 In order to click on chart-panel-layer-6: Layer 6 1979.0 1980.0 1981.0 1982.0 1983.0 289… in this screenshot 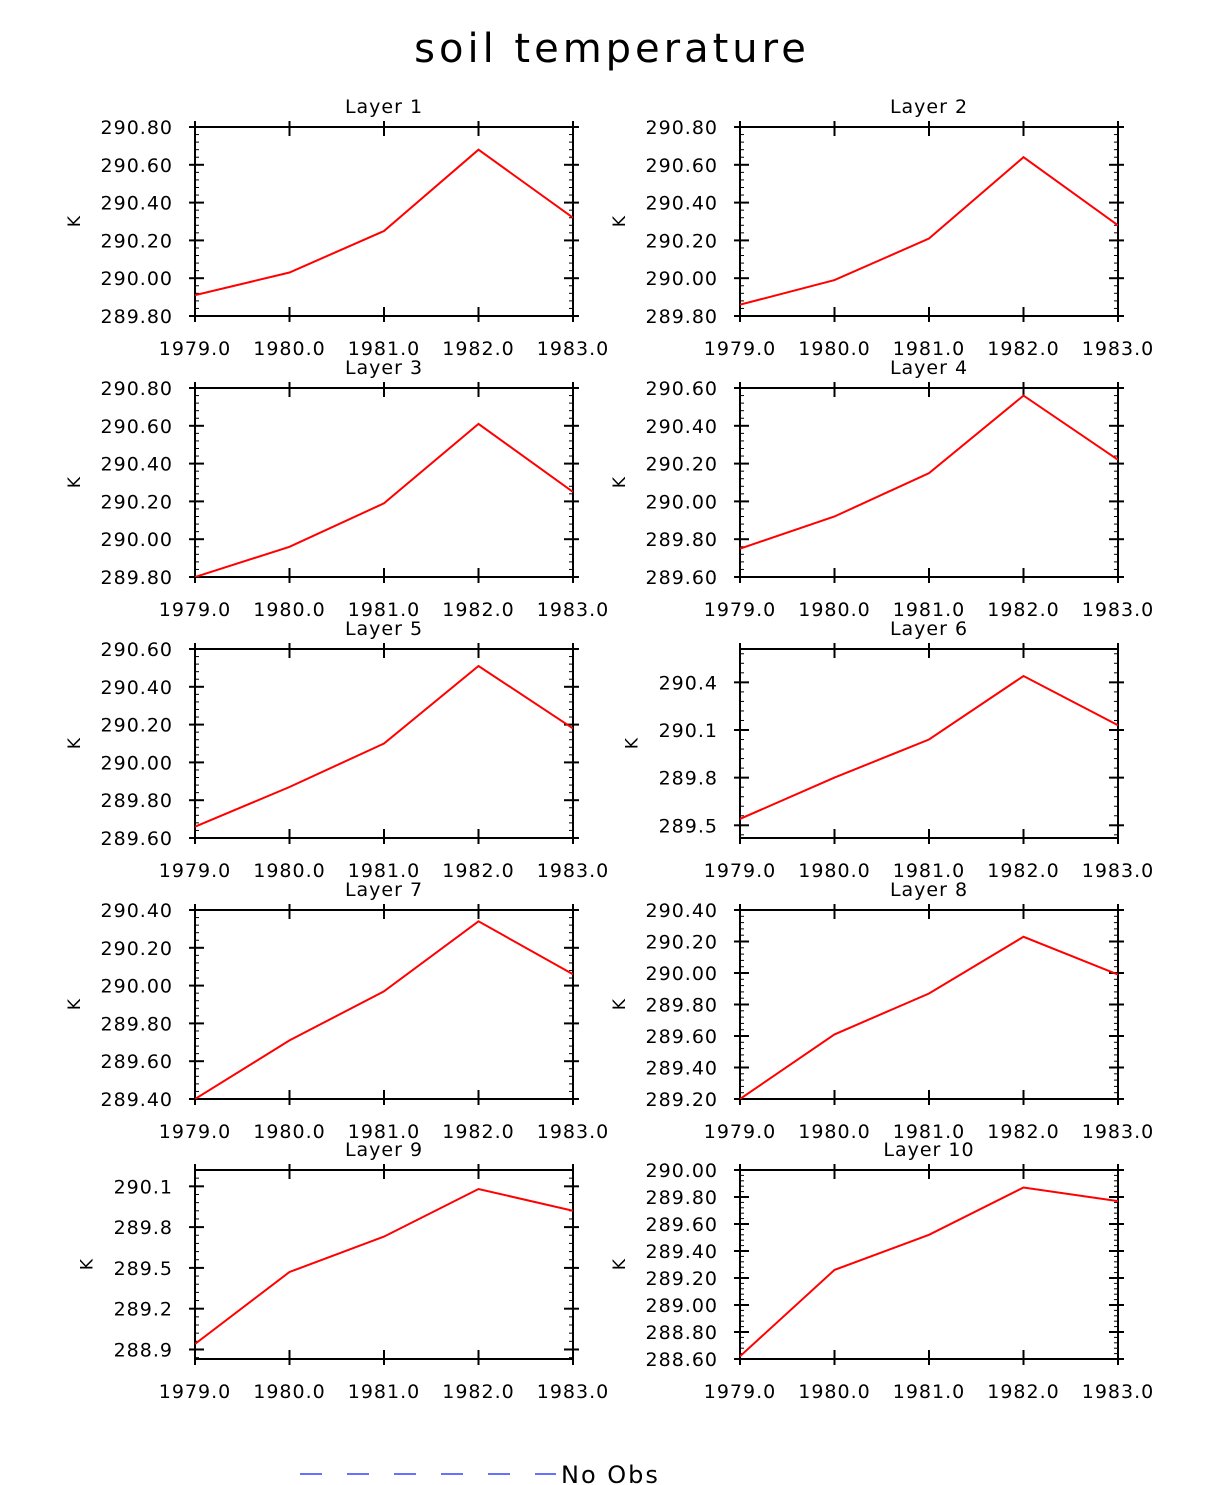, I will do `click(888, 750)`.